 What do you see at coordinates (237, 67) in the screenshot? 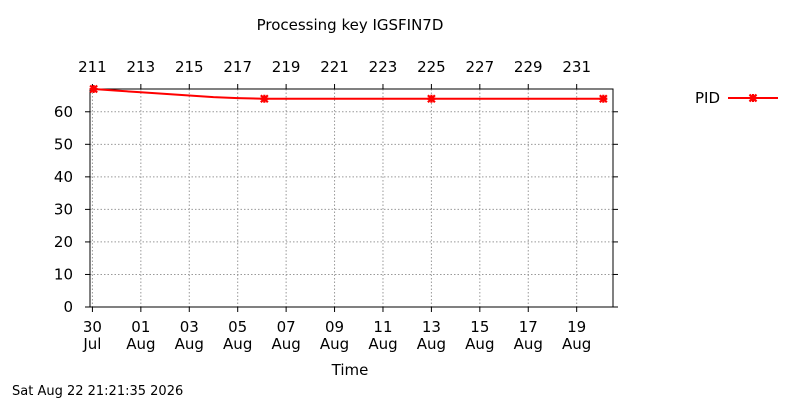
I see `x-top-tick-label: 217` at bounding box center [237, 67].